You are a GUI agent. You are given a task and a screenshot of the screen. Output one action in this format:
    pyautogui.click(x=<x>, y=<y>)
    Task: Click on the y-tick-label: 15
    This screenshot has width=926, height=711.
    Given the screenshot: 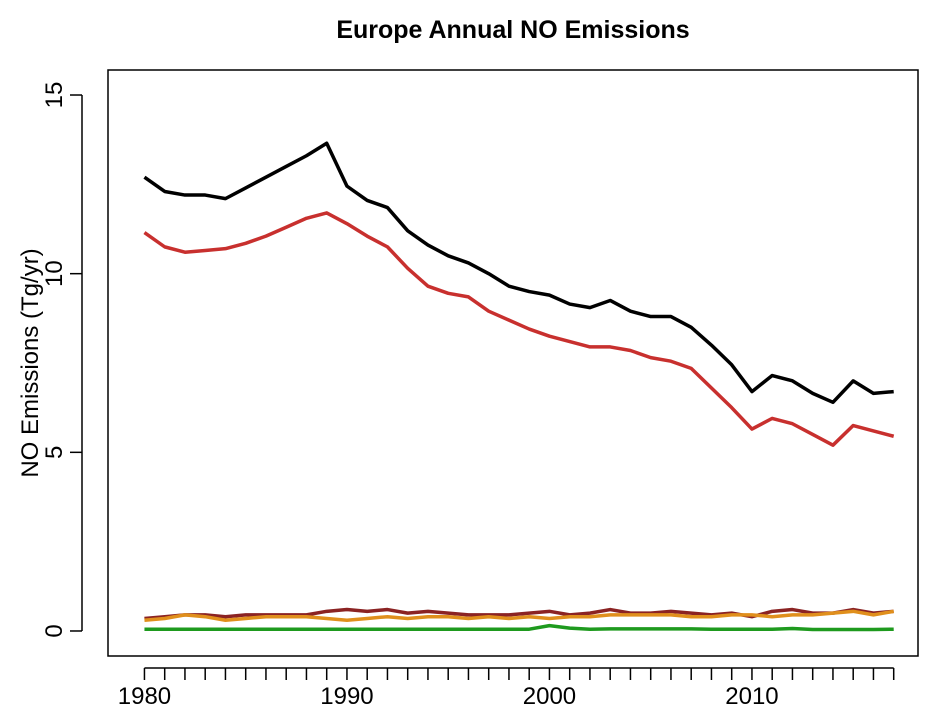 What is the action you would take?
    pyautogui.click(x=54, y=95)
    